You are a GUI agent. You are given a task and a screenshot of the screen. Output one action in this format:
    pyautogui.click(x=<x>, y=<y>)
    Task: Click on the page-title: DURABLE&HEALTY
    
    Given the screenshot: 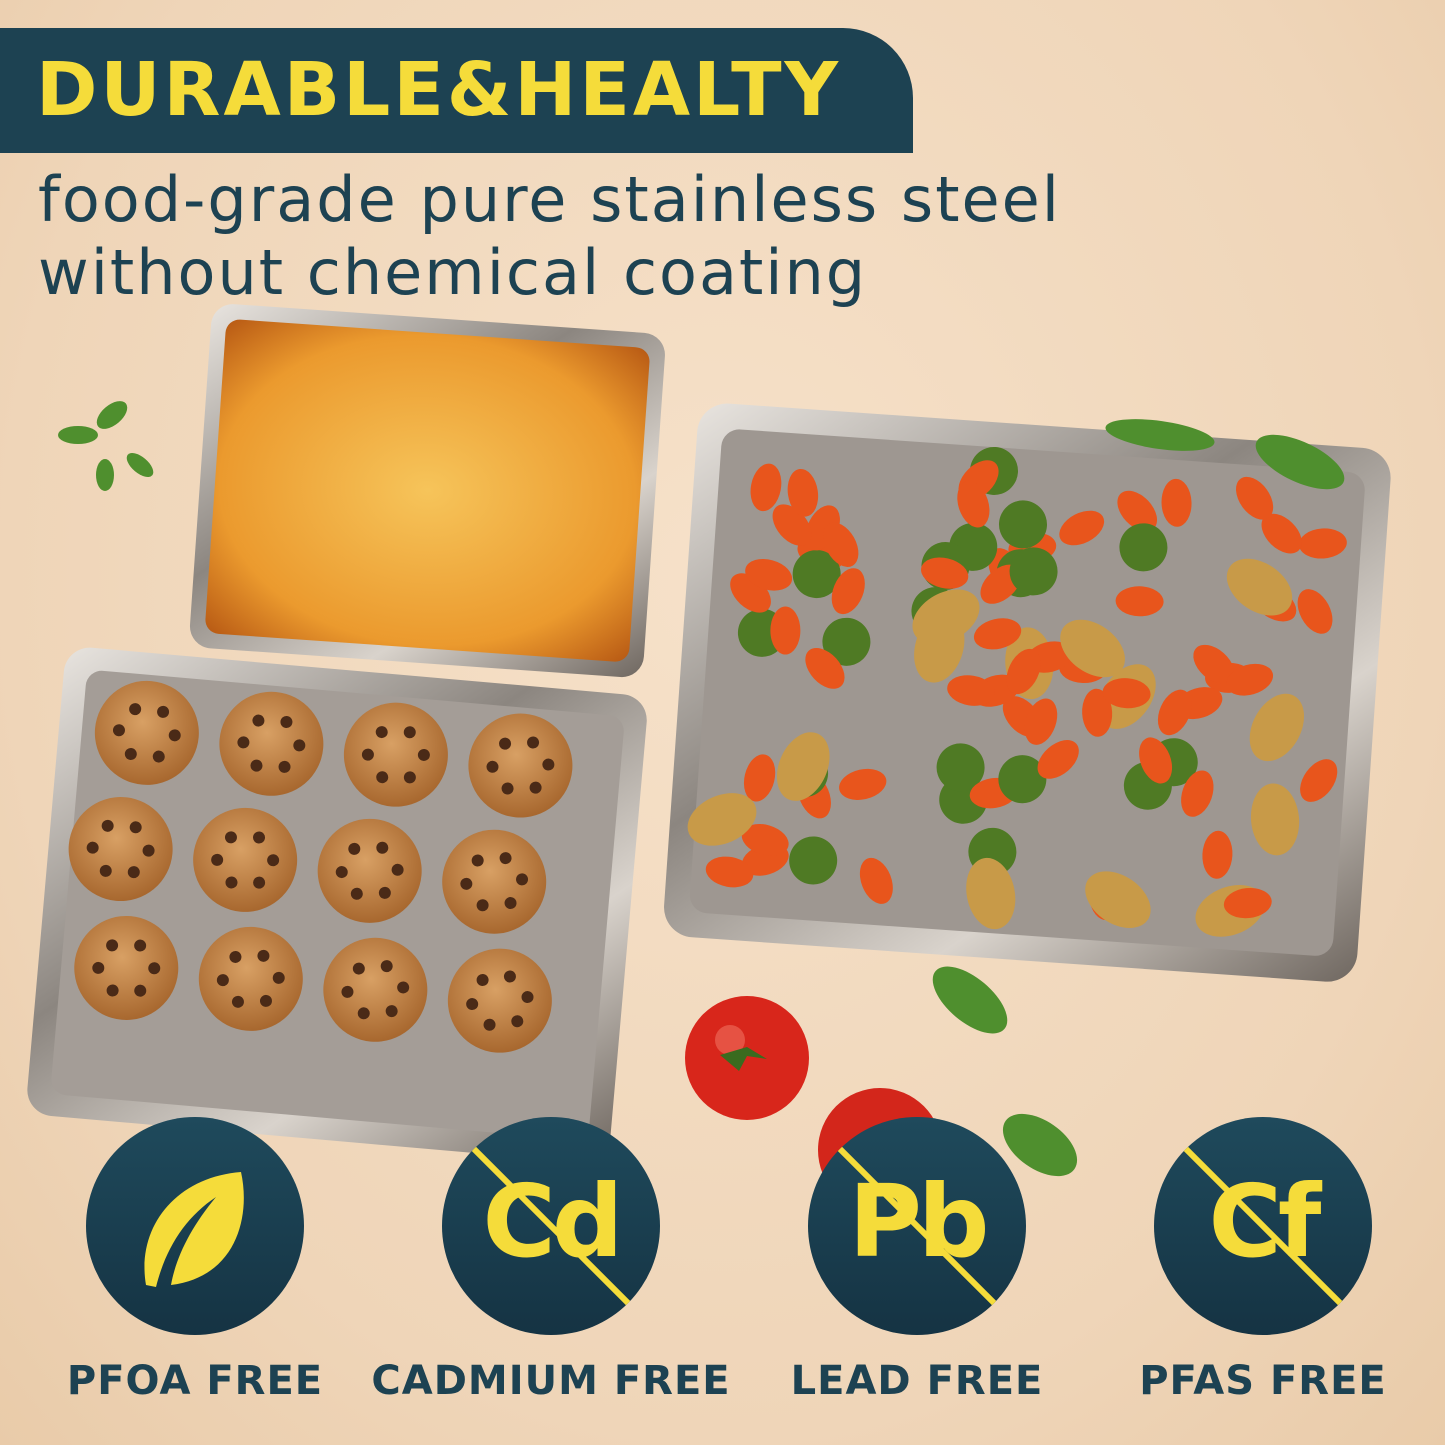 What is the action you would take?
    pyautogui.click(x=439, y=90)
    